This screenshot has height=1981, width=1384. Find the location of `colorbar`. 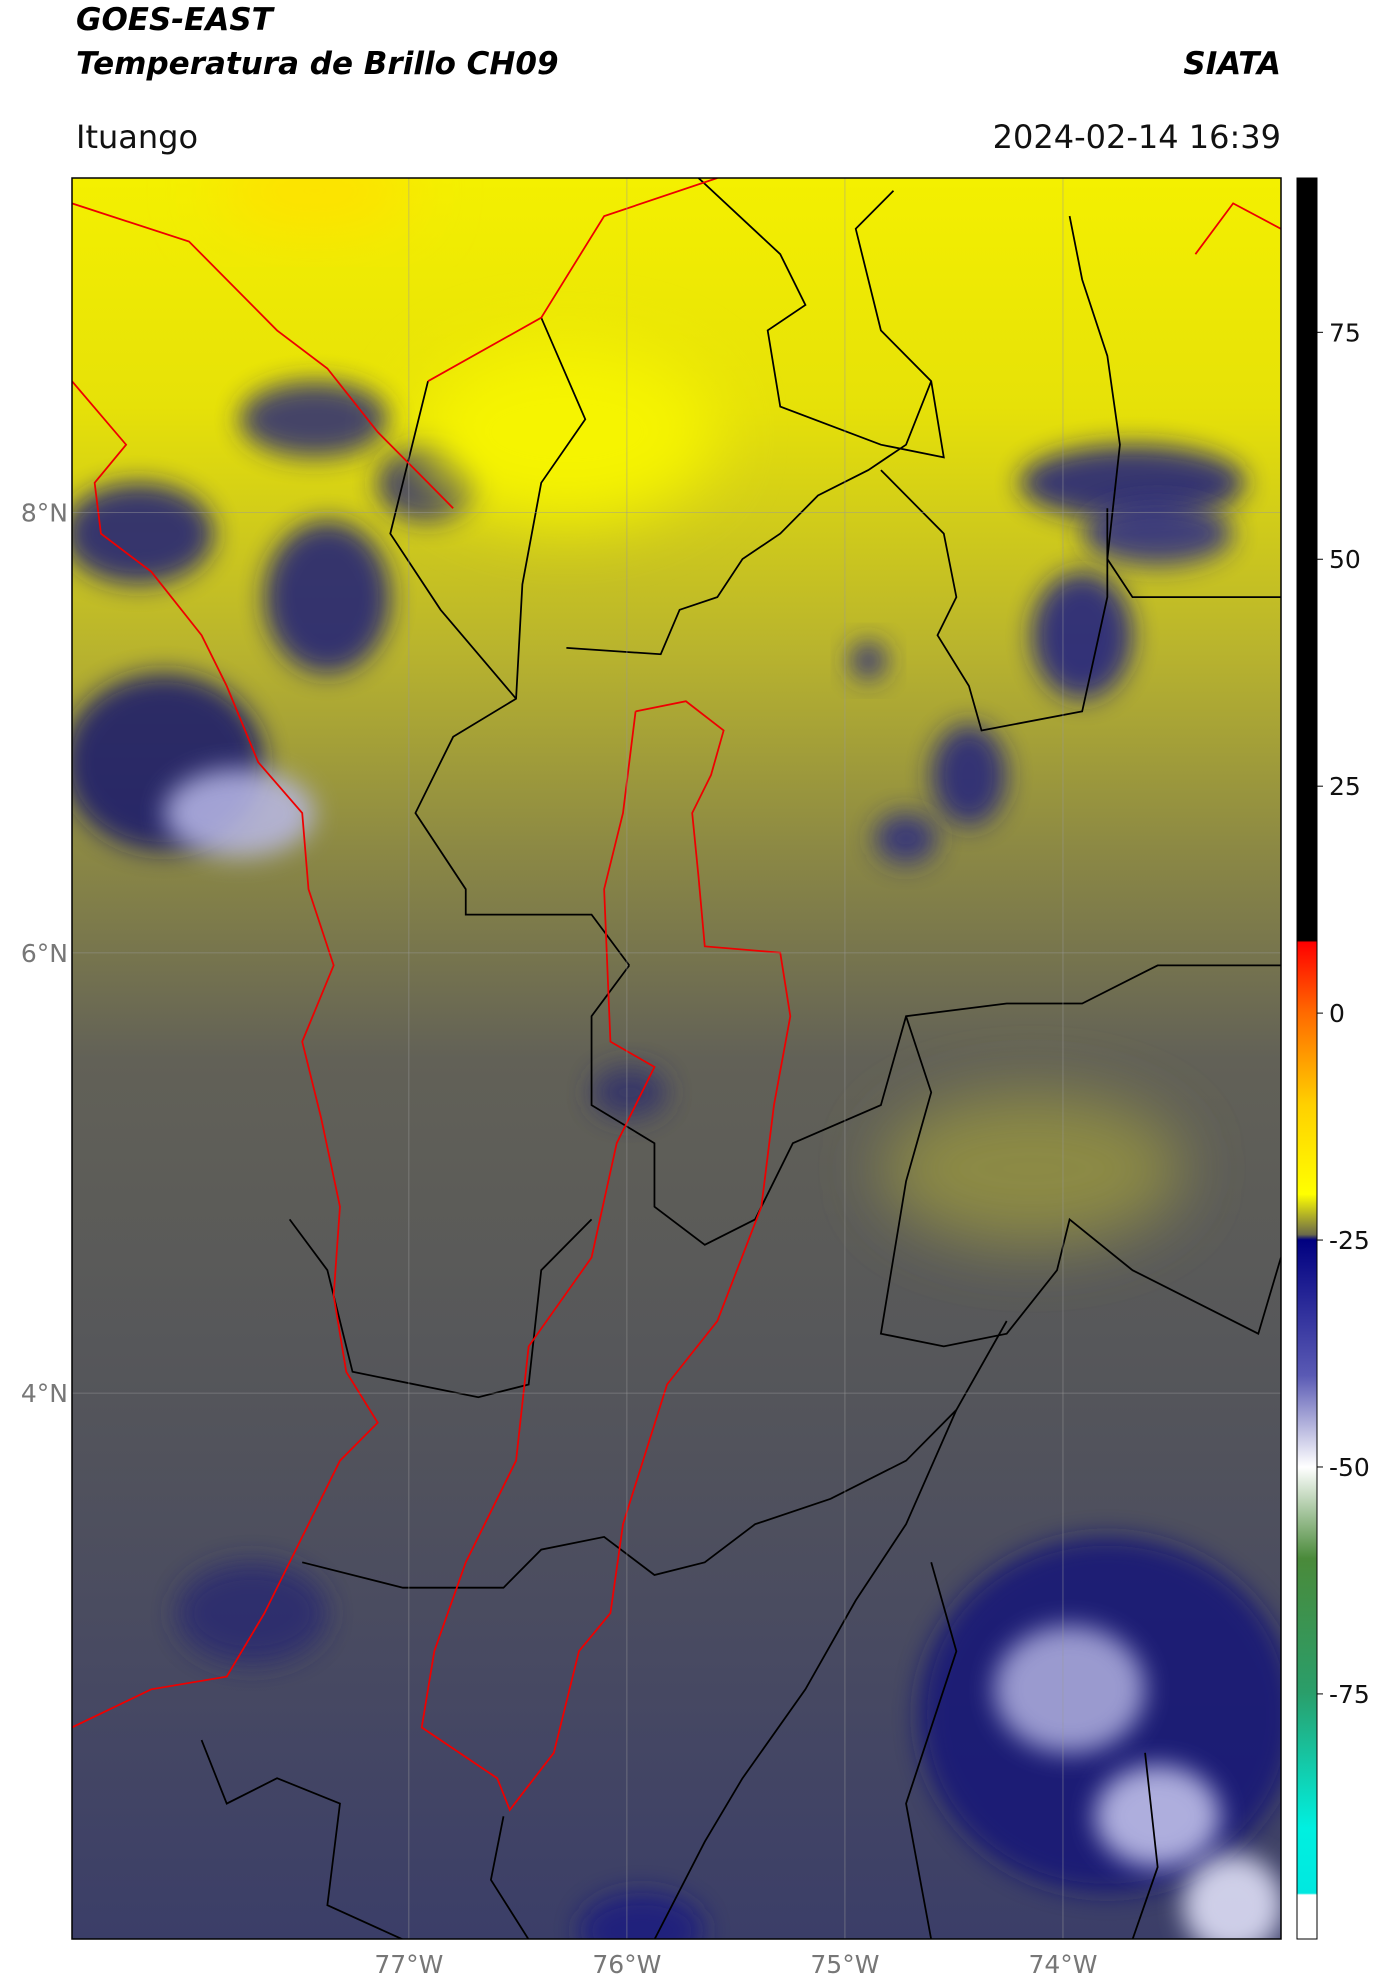

colorbar is located at coordinates (1307, 1058).